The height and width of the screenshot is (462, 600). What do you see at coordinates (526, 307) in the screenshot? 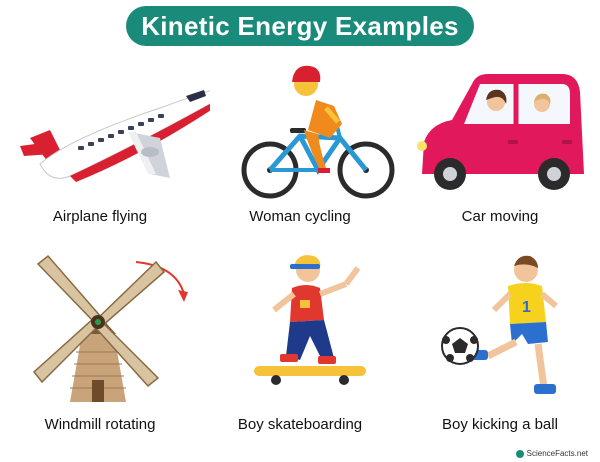
I see `svg-text: 1` at bounding box center [526, 307].